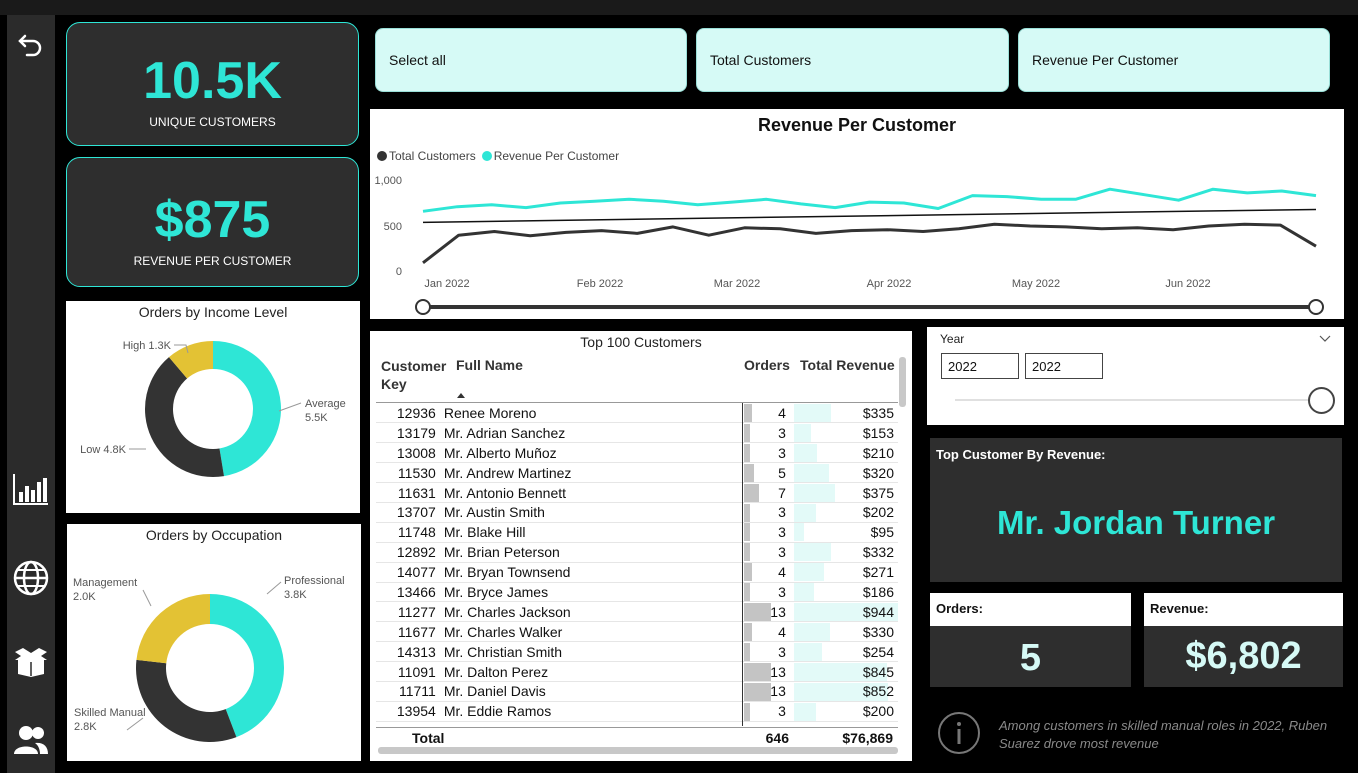 This screenshot has width=1358, height=773. I want to click on cell-customer-key: 11091, so click(416, 671).